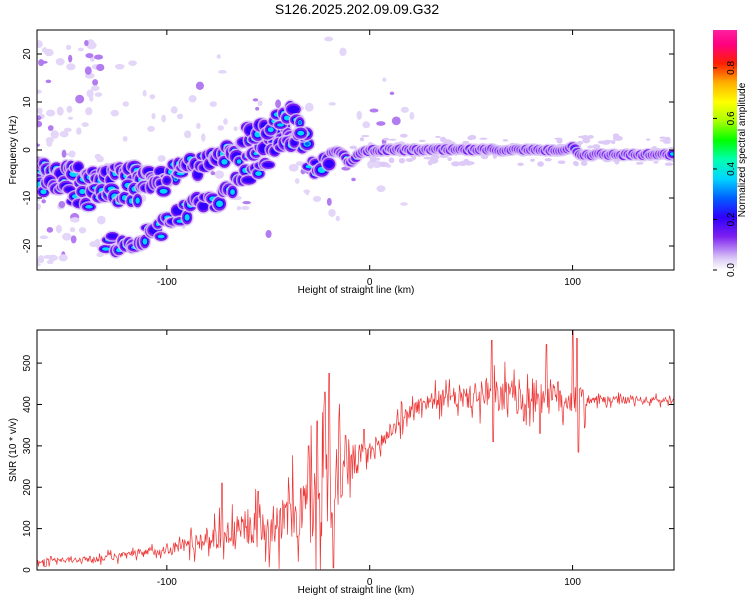  Describe the element at coordinates (731, 219) in the screenshot. I see `colorbar-tick-label: 0.2` at that location.